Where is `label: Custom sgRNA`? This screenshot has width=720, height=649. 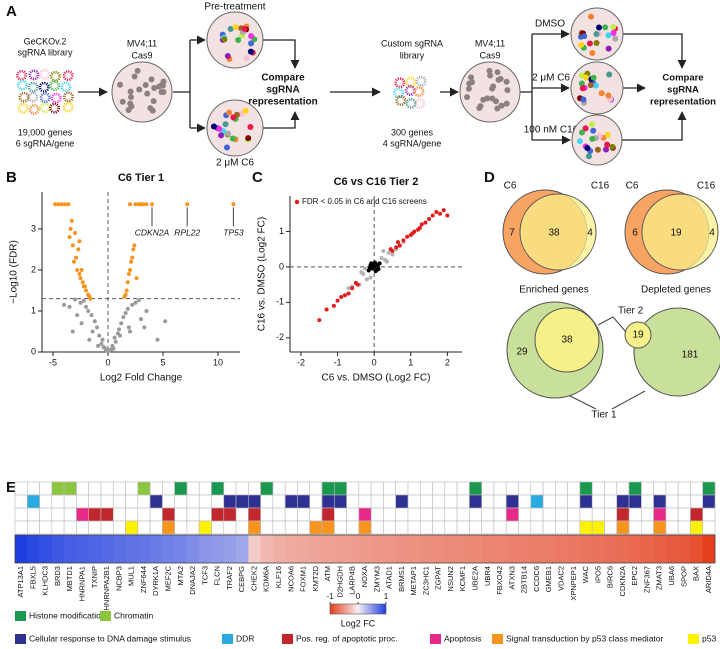 label: Custom sgRNA is located at coordinates (412, 43).